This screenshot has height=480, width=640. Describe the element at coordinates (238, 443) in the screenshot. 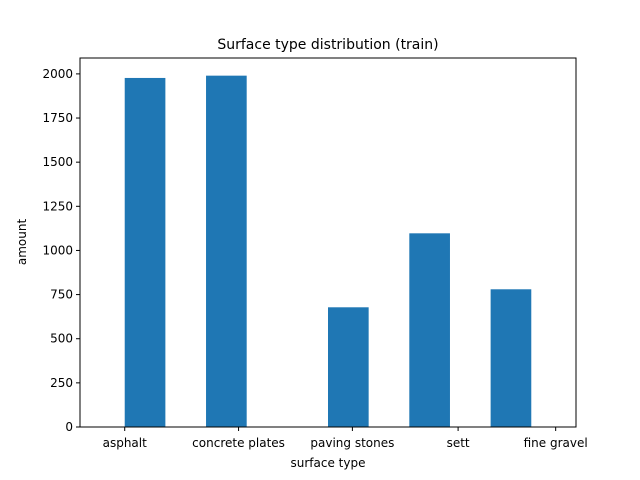

I see `x-tick-label: concrete plates` at that location.